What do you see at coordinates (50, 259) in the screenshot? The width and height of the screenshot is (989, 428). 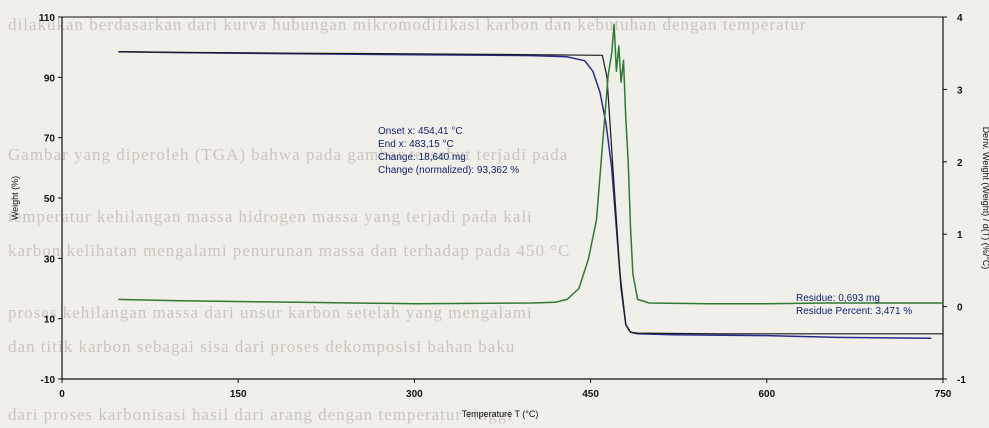 I see `y-left-tick-label: 30` at bounding box center [50, 259].